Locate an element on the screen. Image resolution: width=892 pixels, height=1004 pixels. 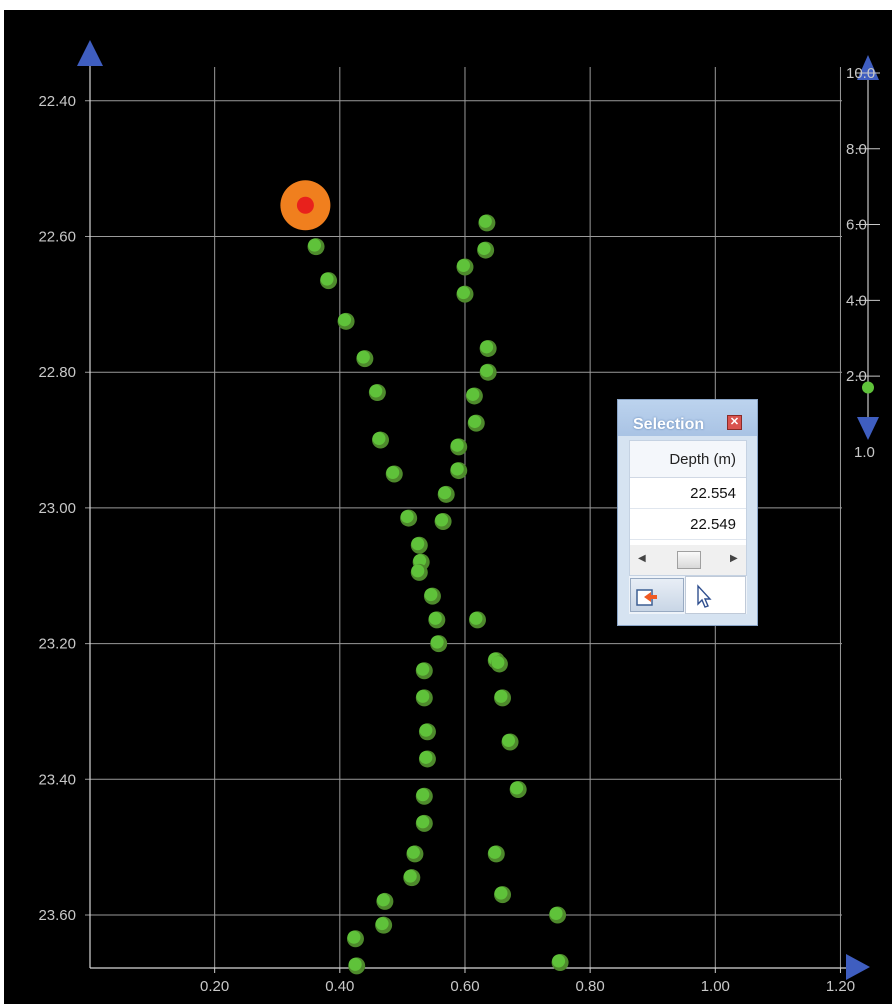
color-scale-marker is located at coordinates (868, 387).